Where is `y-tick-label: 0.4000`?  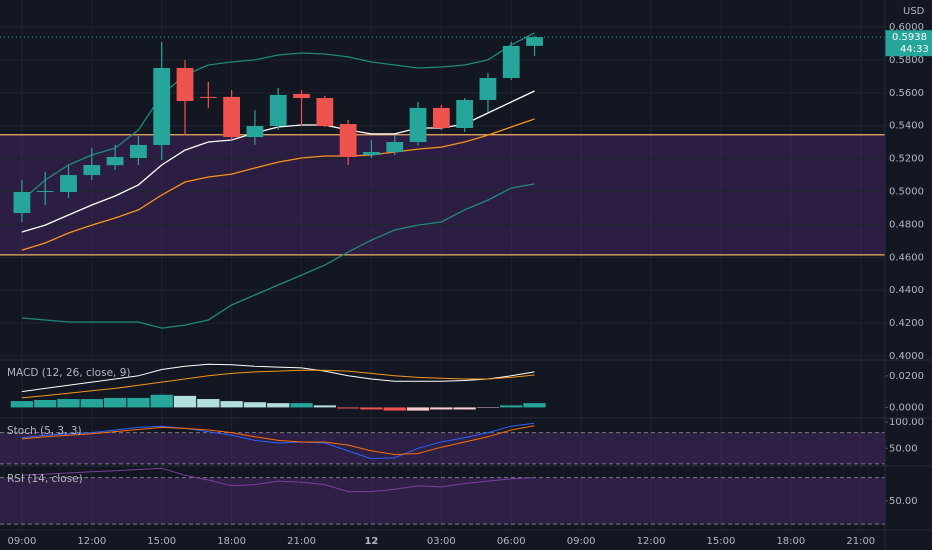
y-tick-label: 0.4000 is located at coordinates (906, 356).